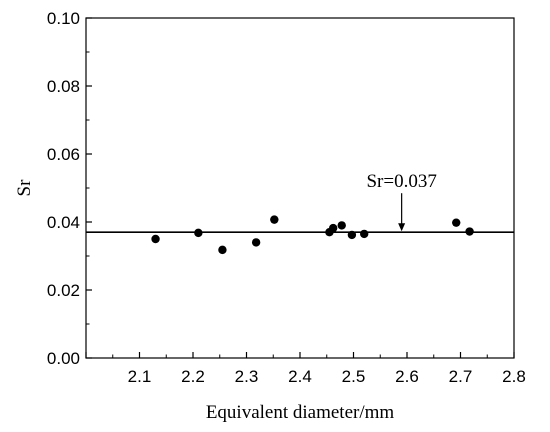  Describe the element at coordinates (401, 181) in the screenshot. I see `annotation-label: Sr=0.037` at that location.